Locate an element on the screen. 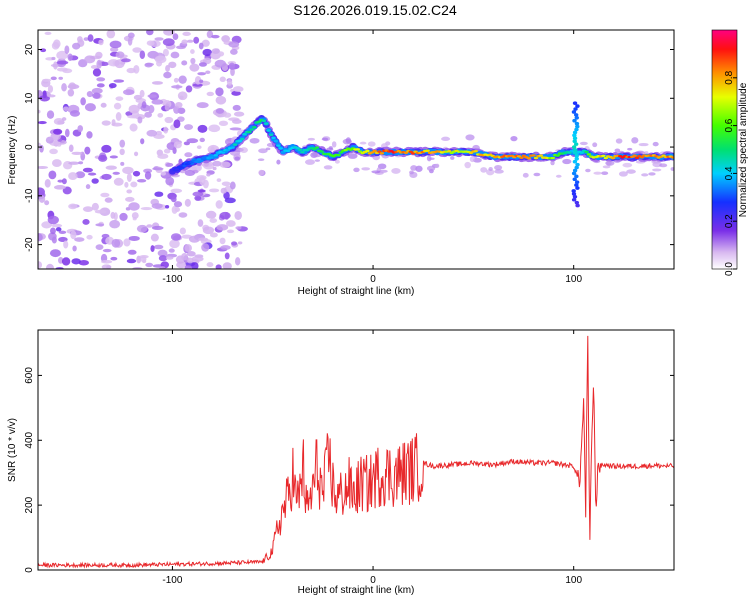 Image resolution: width=750 pixels, height=600 pixels. y-tick-label: 10 is located at coordinates (29, 98).